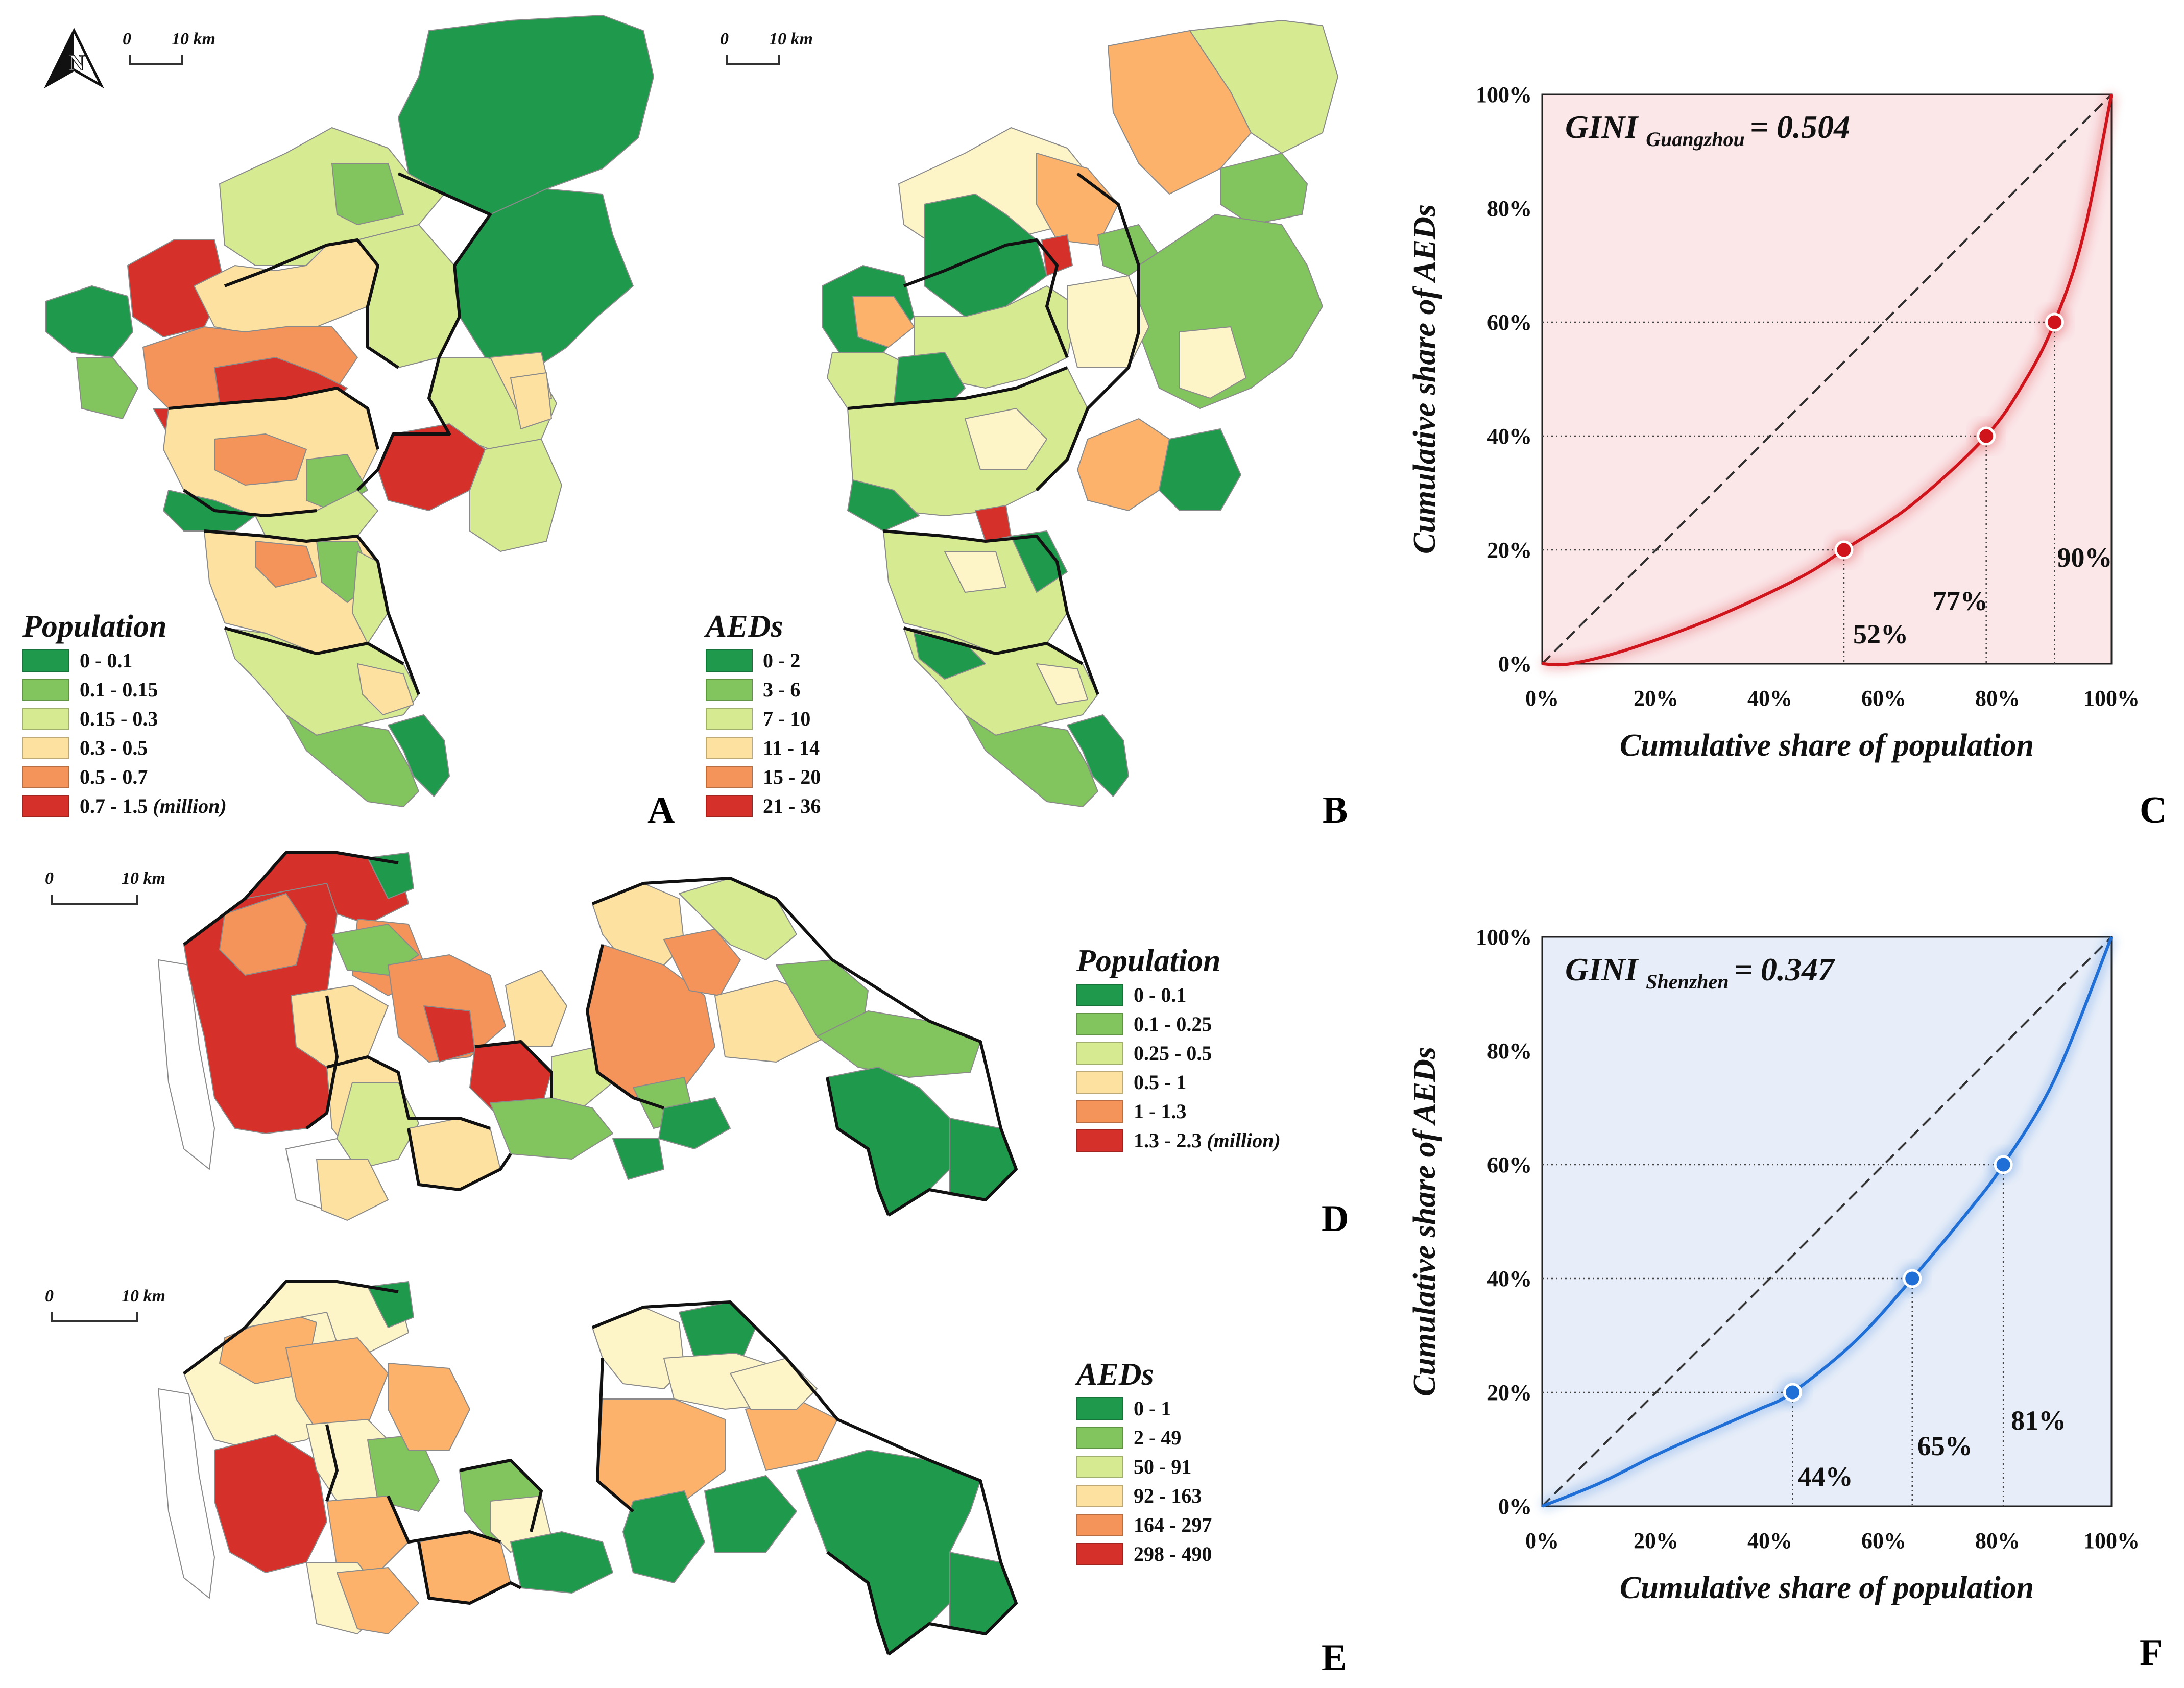 Image resolution: width=2184 pixels, height=1688 pixels. Describe the element at coordinates (985, 255) in the screenshot. I see `region-dark-center` at that location.